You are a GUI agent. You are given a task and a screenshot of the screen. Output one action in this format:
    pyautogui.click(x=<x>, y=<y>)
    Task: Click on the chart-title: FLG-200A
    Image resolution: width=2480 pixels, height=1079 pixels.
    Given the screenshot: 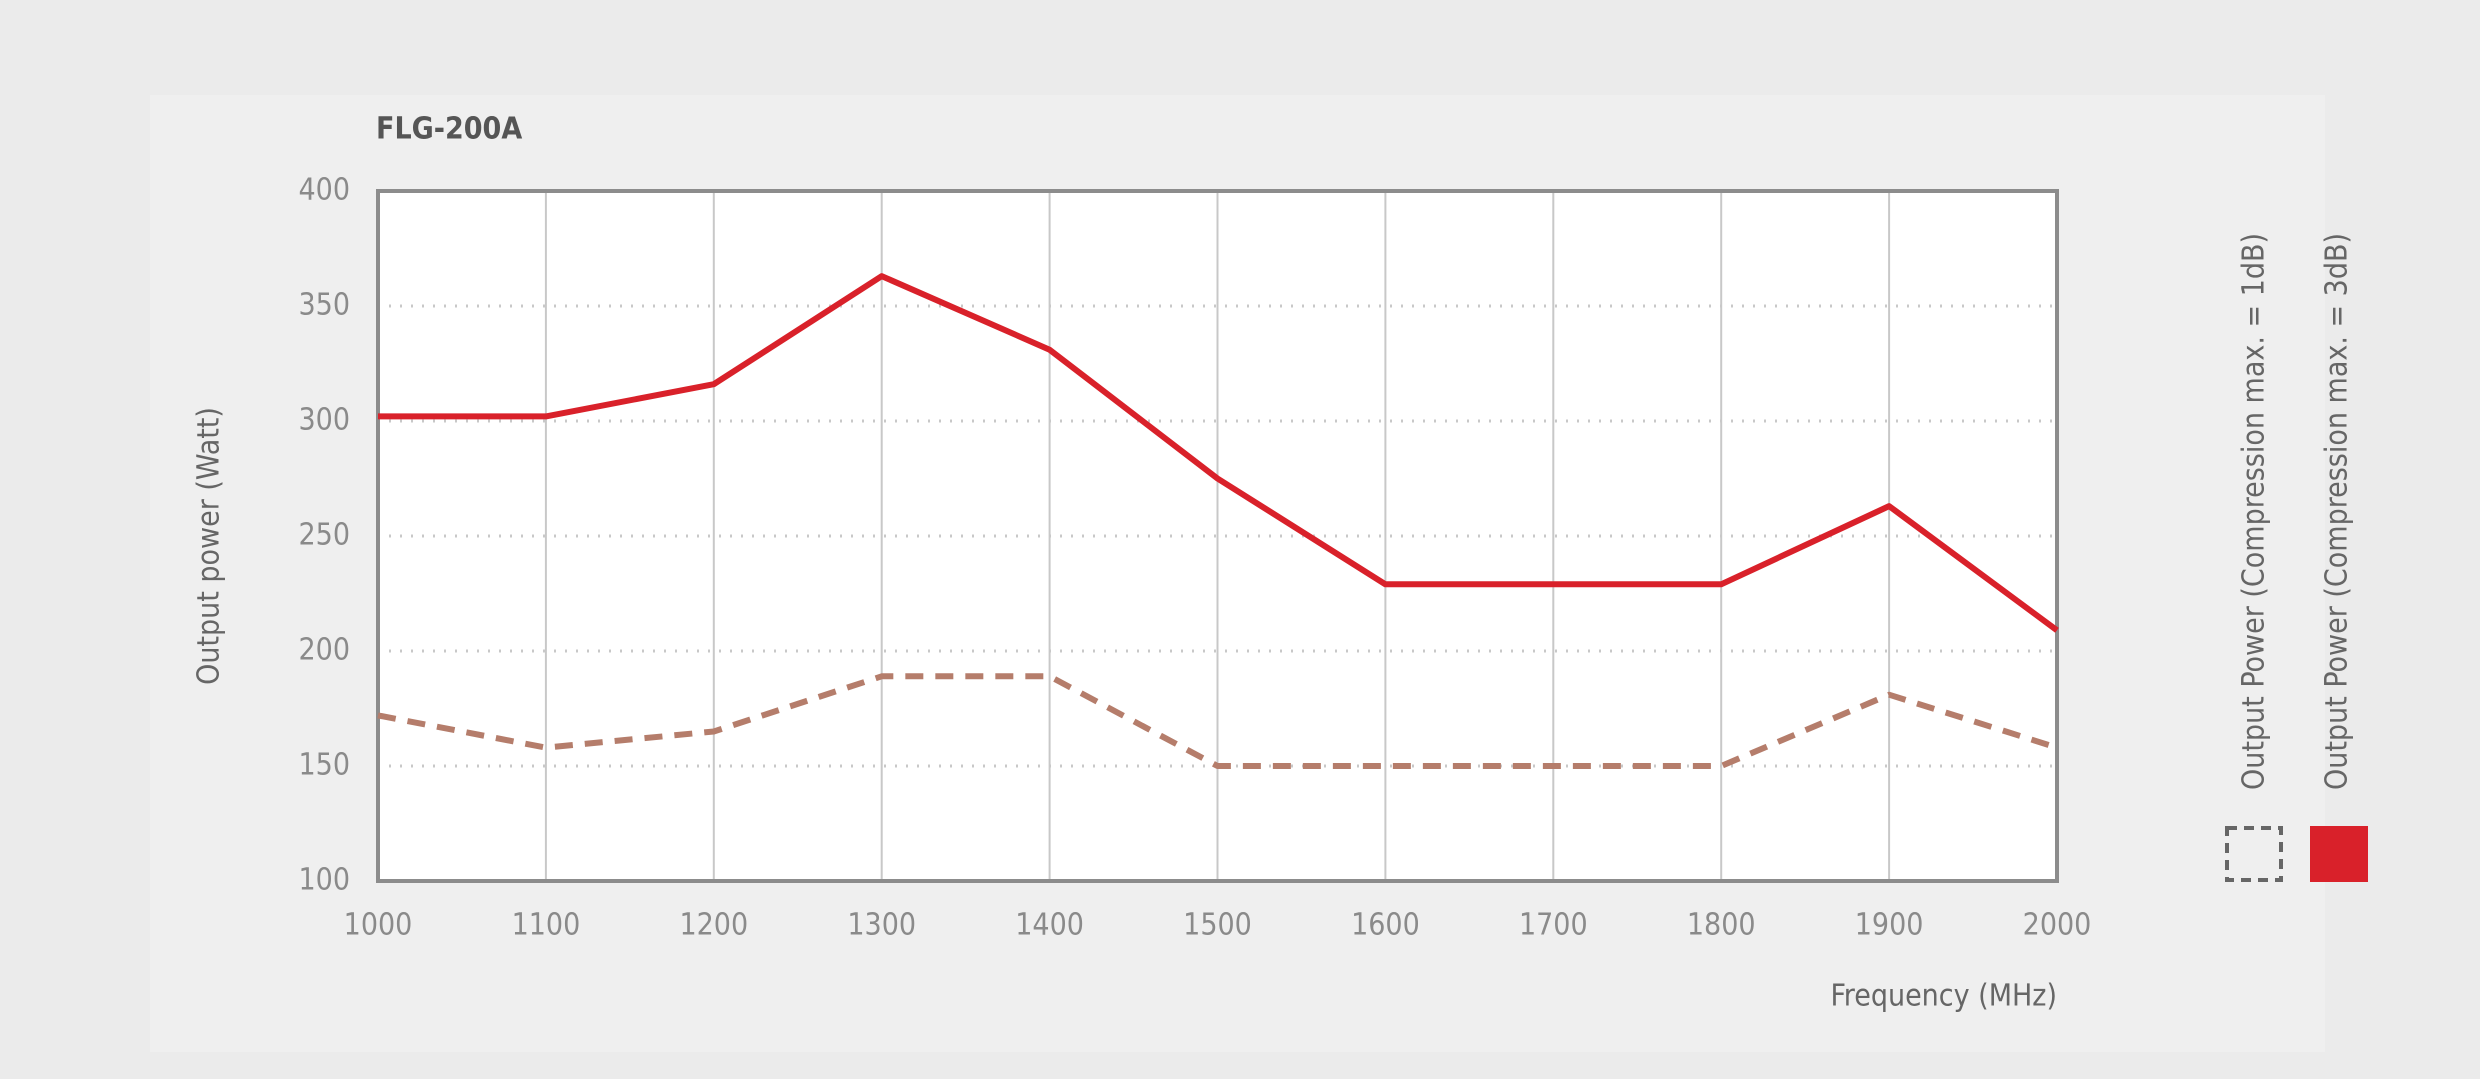 What is the action you would take?
    pyautogui.click(x=449, y=129)
    